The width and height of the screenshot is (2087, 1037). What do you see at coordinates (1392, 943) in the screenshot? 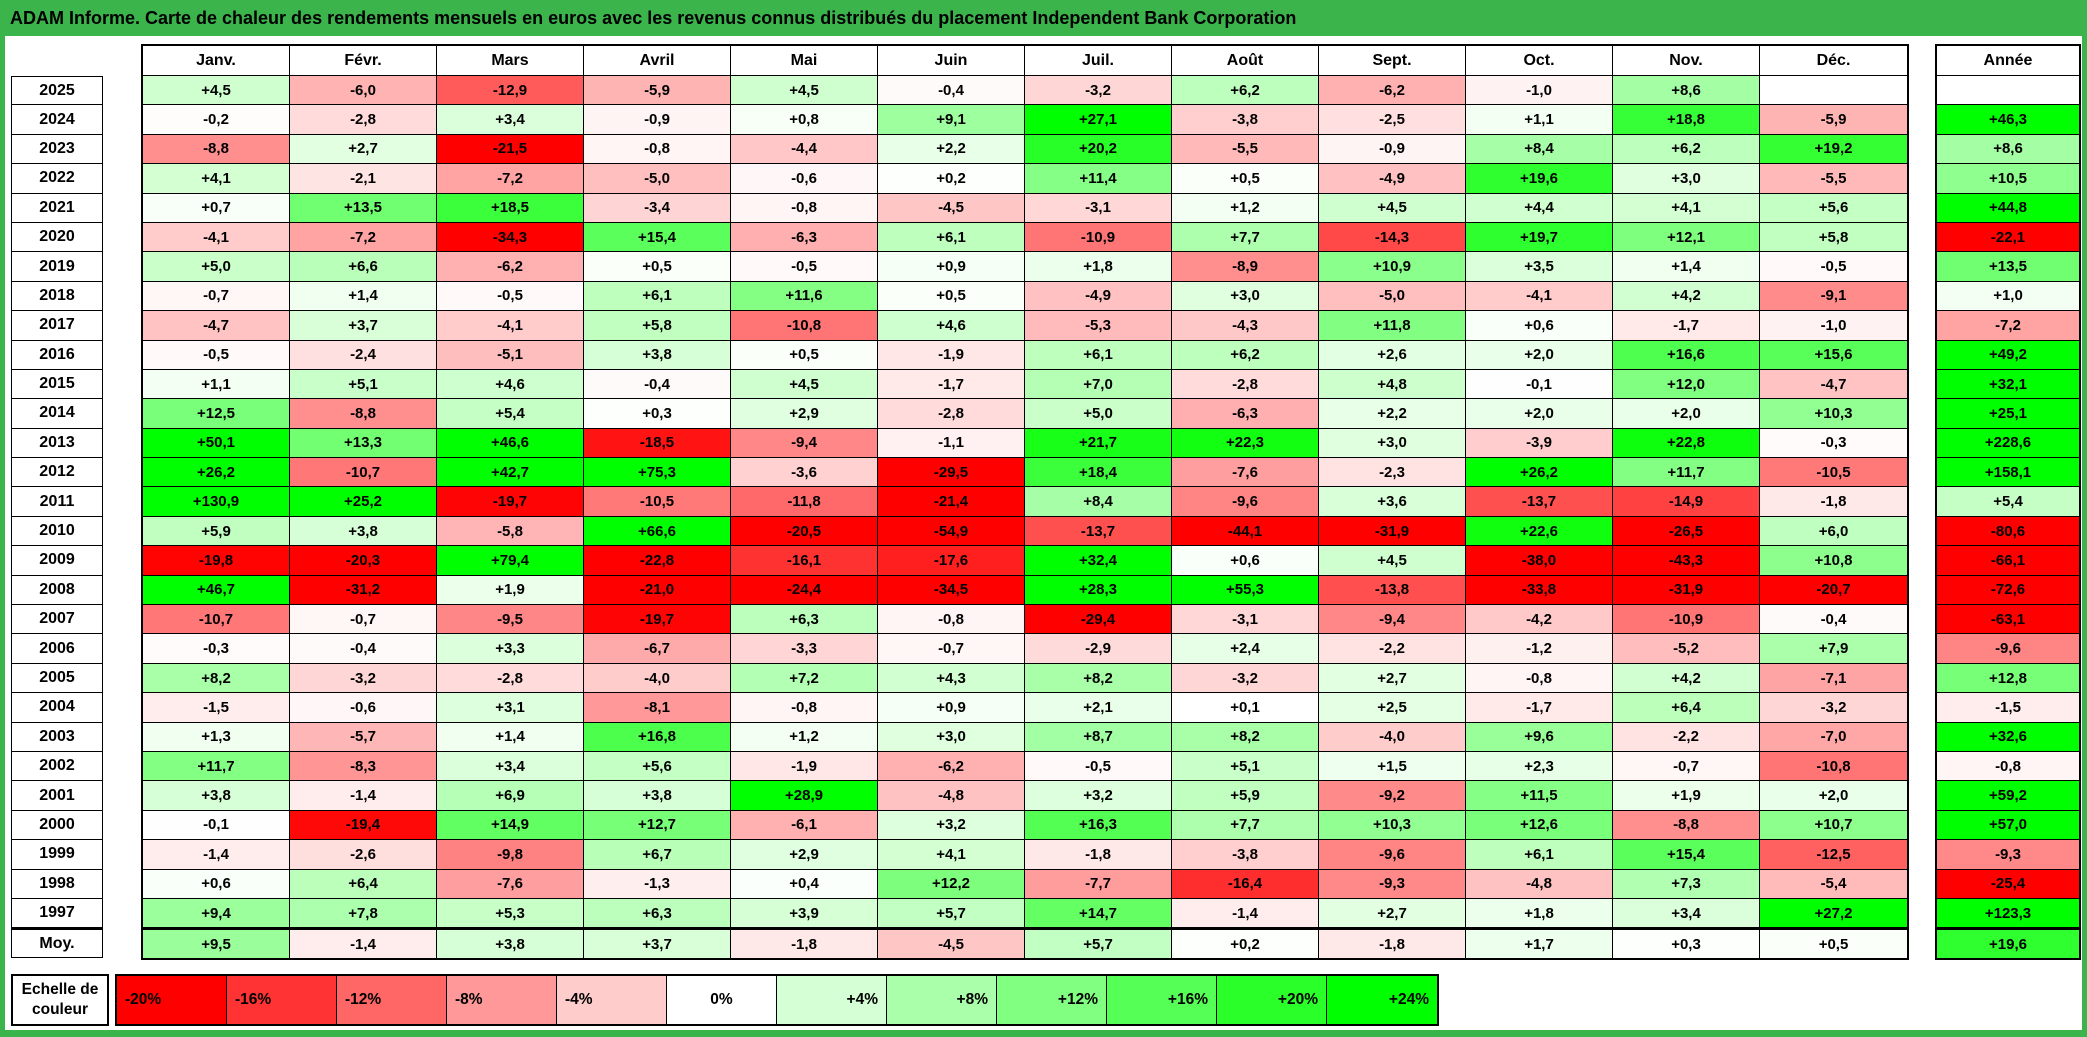
I see `average-cell: -1,8` at bounding box center [1392, 943].